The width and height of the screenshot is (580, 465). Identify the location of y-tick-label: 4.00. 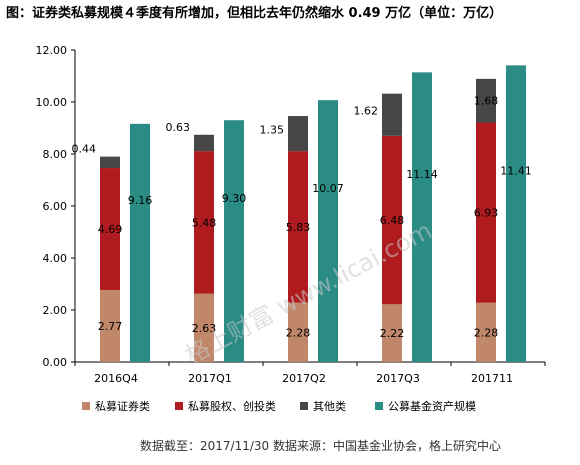
(55, 258).